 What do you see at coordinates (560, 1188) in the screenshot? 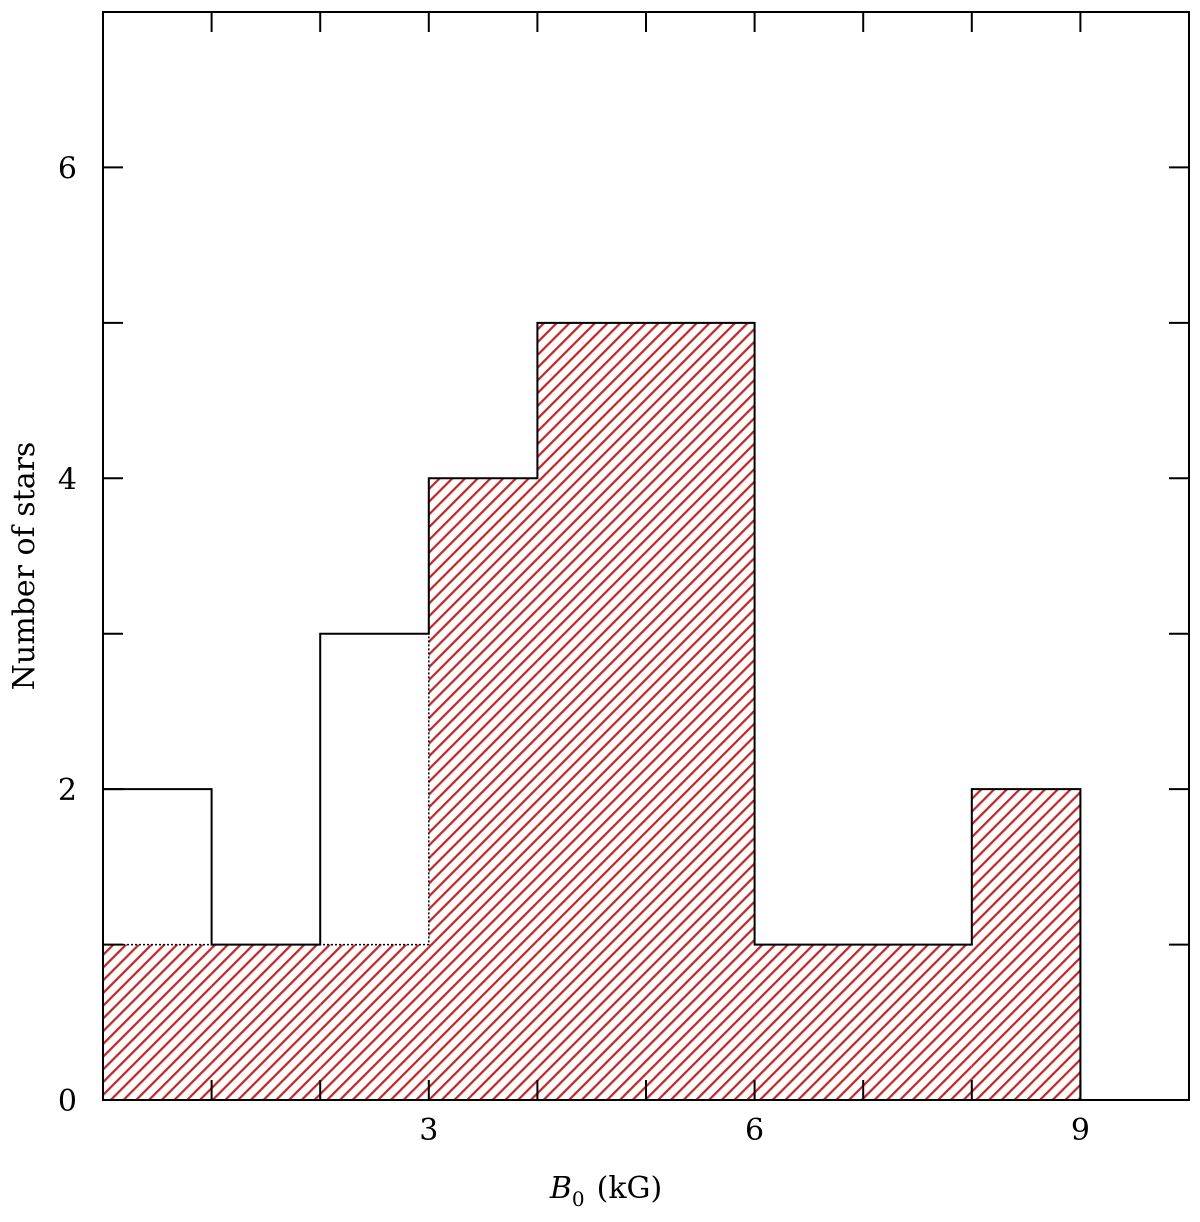
I see `x-axis-symbol: B` at bounding box center [560, 1188].